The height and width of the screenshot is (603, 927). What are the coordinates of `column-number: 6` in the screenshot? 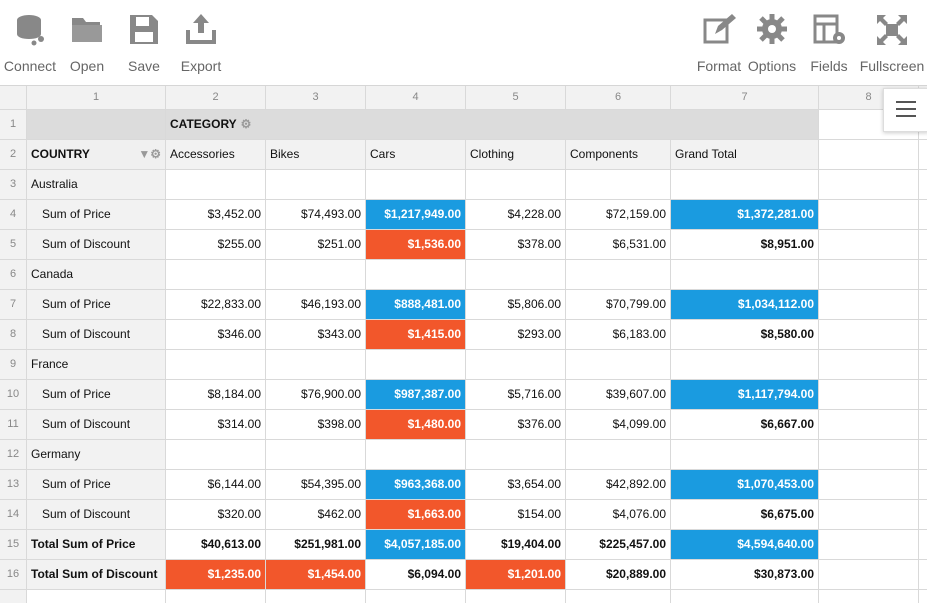 It's located at (618, 98).